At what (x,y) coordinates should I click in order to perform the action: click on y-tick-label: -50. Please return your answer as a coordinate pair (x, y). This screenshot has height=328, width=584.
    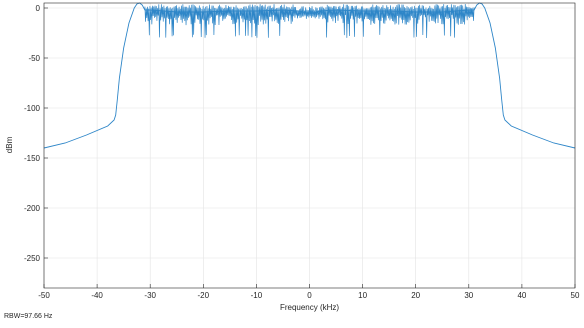
    Looking at the image, I should click on (34, 58).